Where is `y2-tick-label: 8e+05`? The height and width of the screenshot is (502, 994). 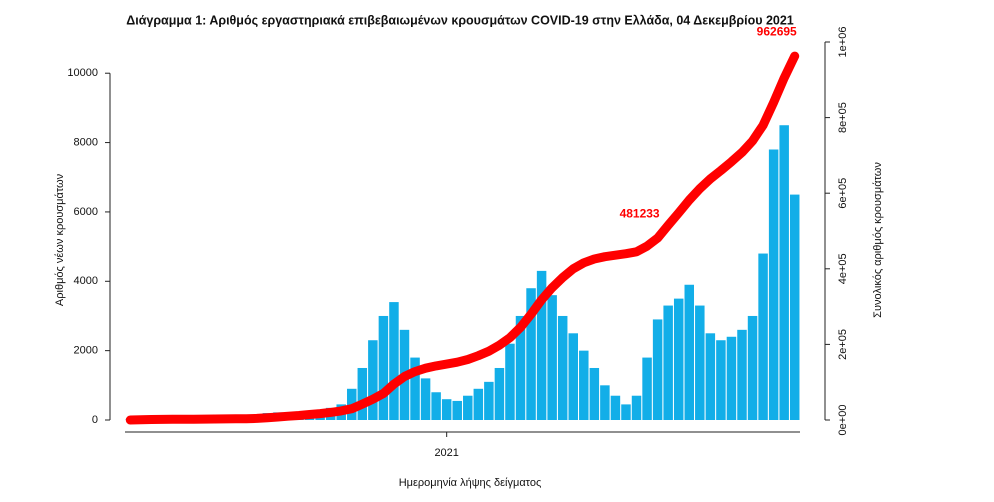
y2-tick-label: 8e+05 is located at coordinates (843, 117).